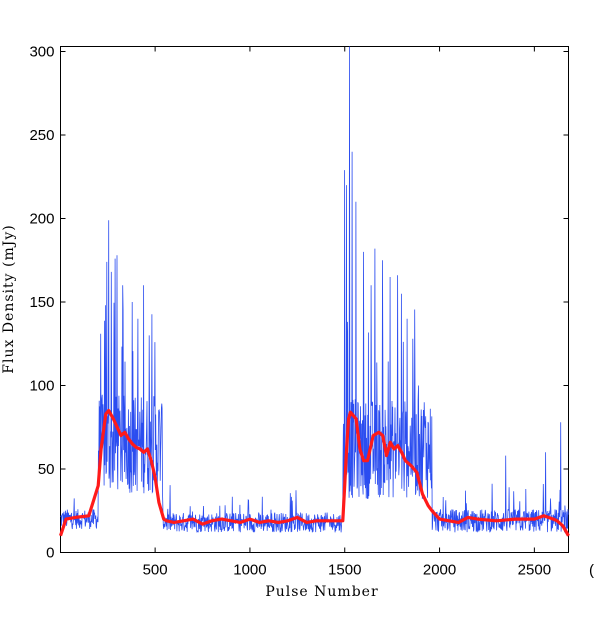  I want to click on x-tick-label: 1000, so click(249, 570).